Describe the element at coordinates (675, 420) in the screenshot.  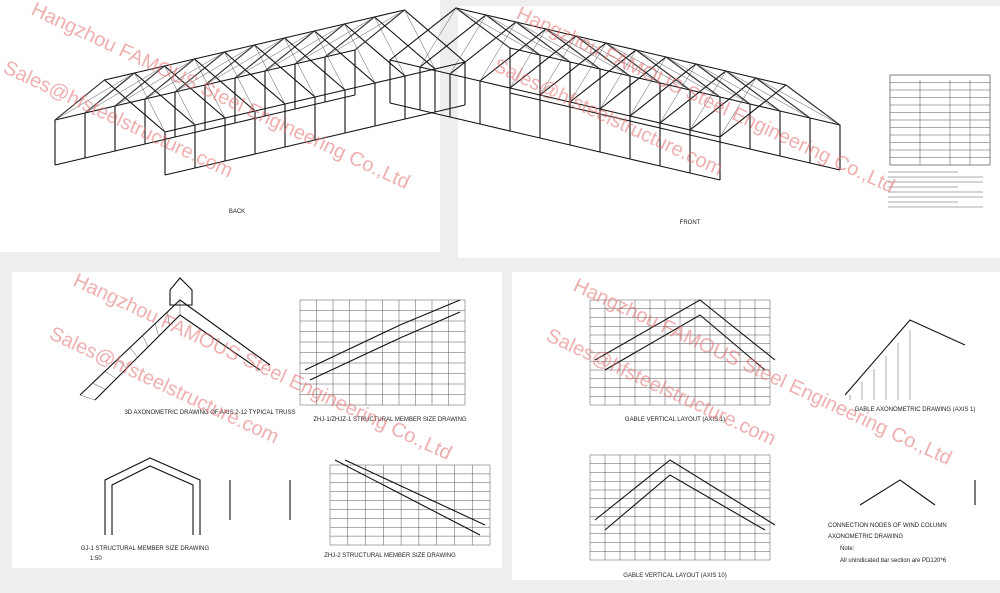
I see `caption: GABLE VERTICAL LAYOUT (AXIS 1)` at that location.